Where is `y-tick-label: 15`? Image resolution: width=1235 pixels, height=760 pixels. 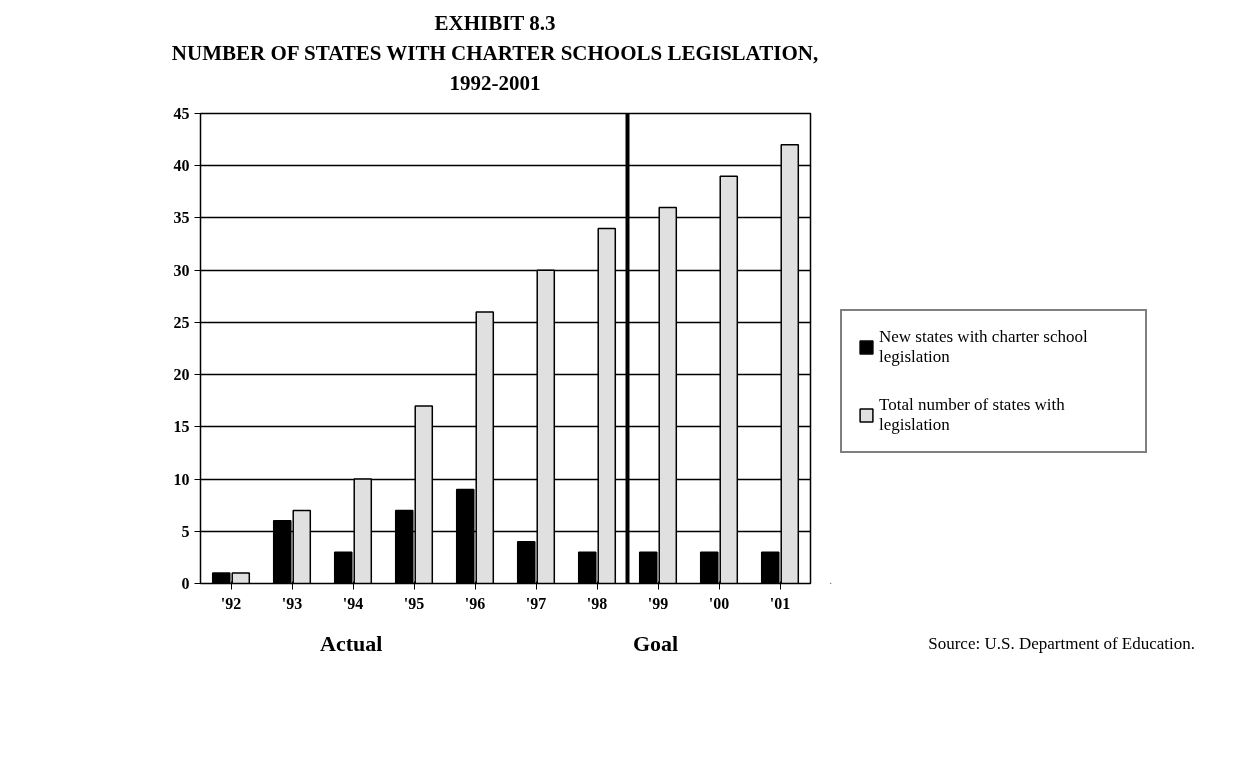 y-tick-label: 15 is located at coordinates (181, 427).